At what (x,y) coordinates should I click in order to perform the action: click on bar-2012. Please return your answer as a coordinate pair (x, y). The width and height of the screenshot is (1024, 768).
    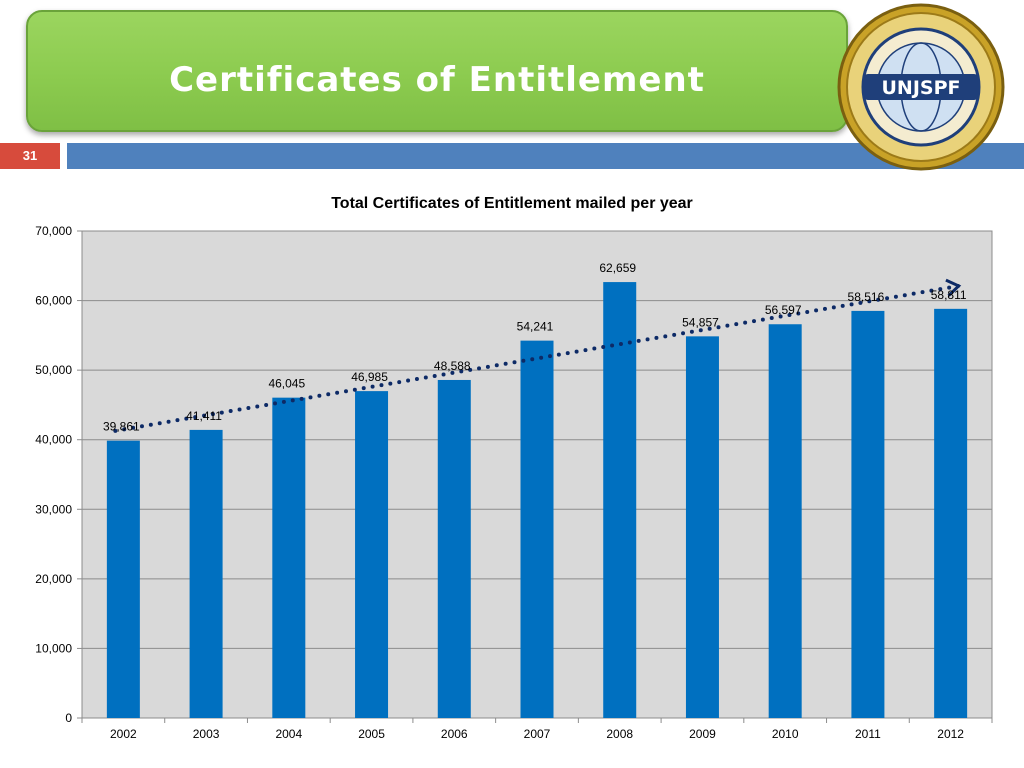
    Looking at the image, I should click on (951, 513).